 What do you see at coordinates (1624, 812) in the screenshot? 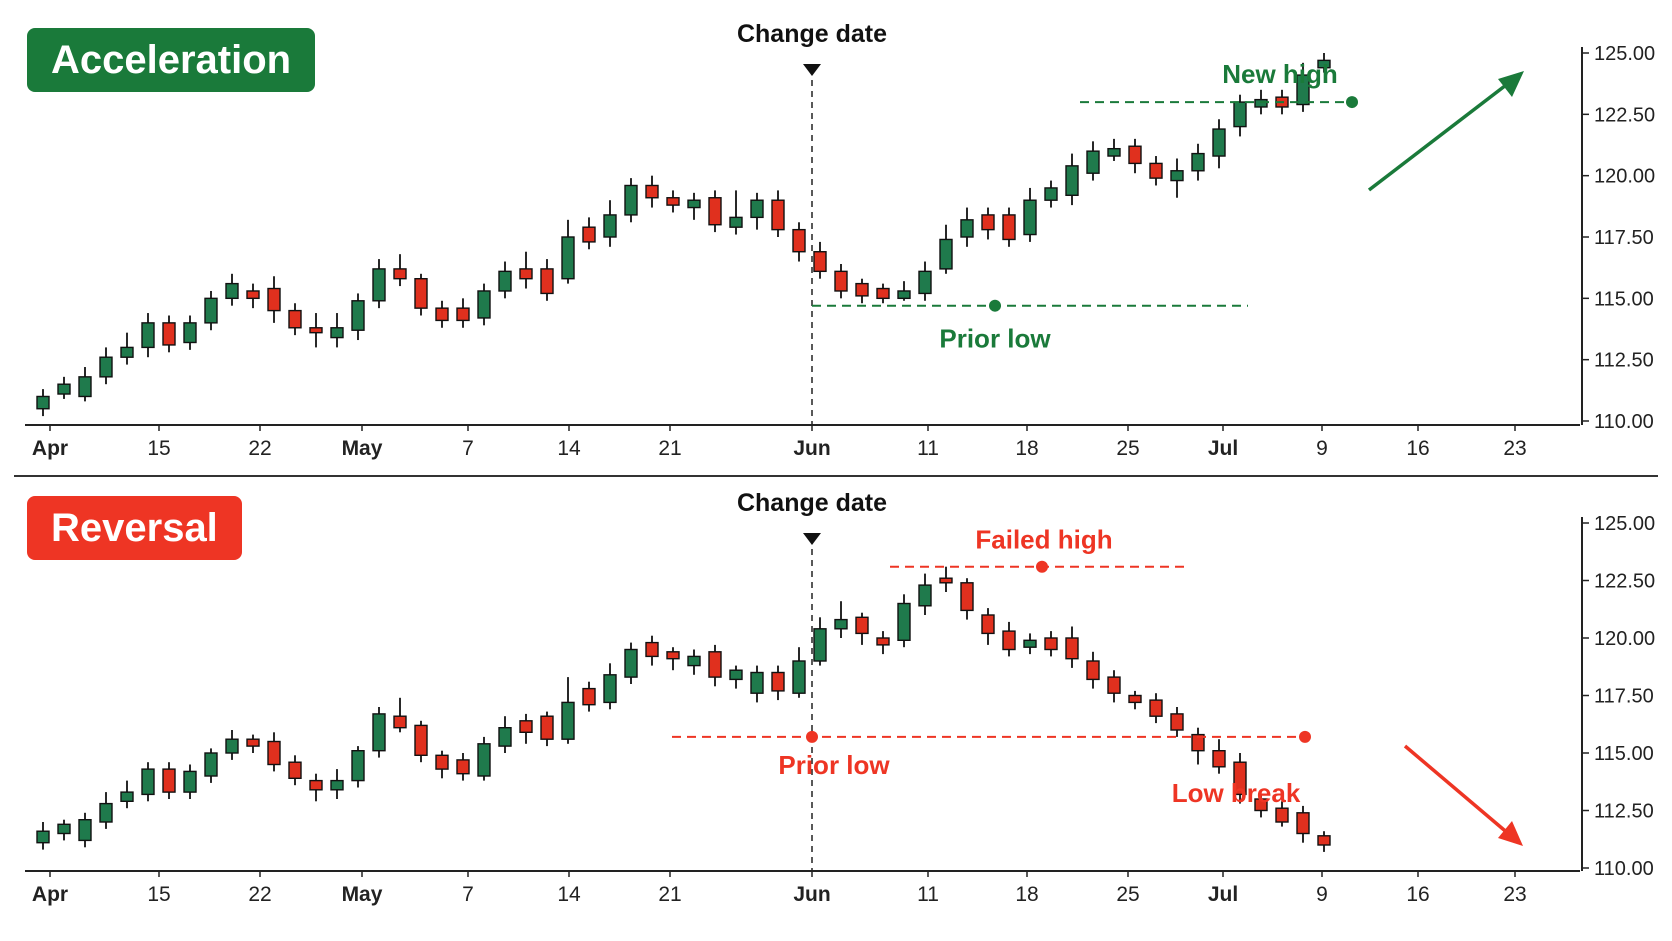
I see `y-tick-label: 112.50` at bounding box center [1624, 812].